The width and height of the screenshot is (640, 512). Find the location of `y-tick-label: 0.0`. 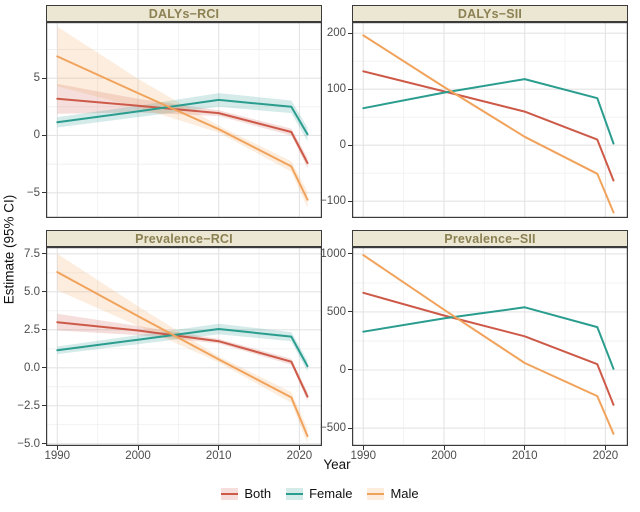

y-tick-label: 0.0 is located at coordinates (32, 367).